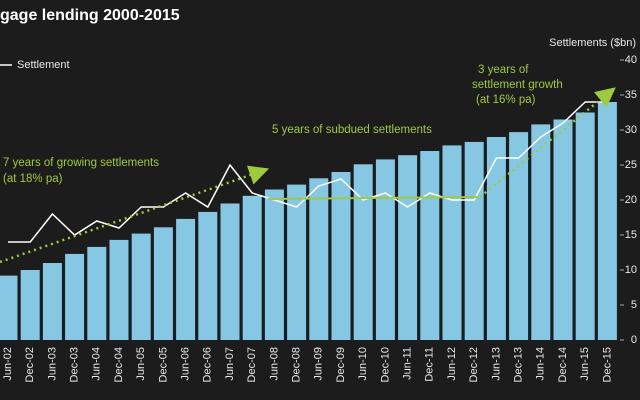 This screenshot has width=640, height=400. What do you see at coordinates (430, 364) in the screenshot?
I see `x-tick-label: Dec-11` at bounding box center [430, 364].